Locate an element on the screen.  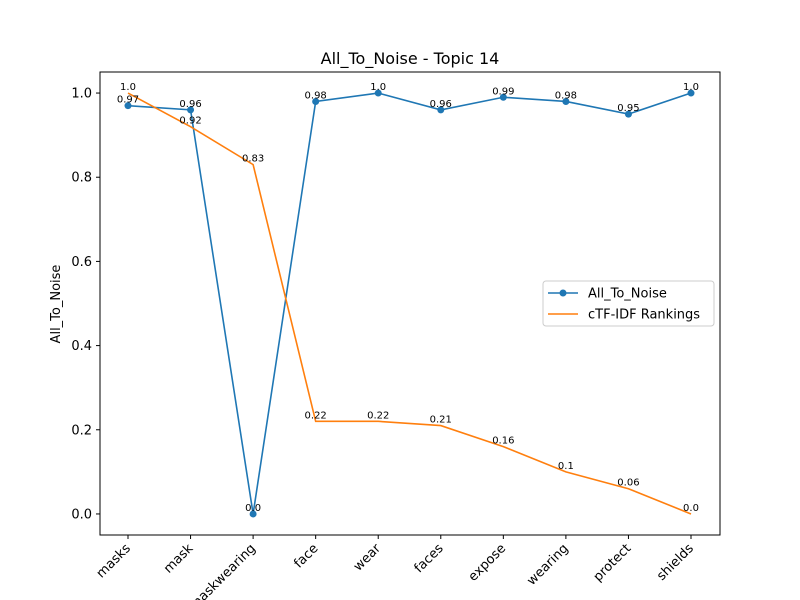
data-label: 0.97 is located at coordinates (128, 100).